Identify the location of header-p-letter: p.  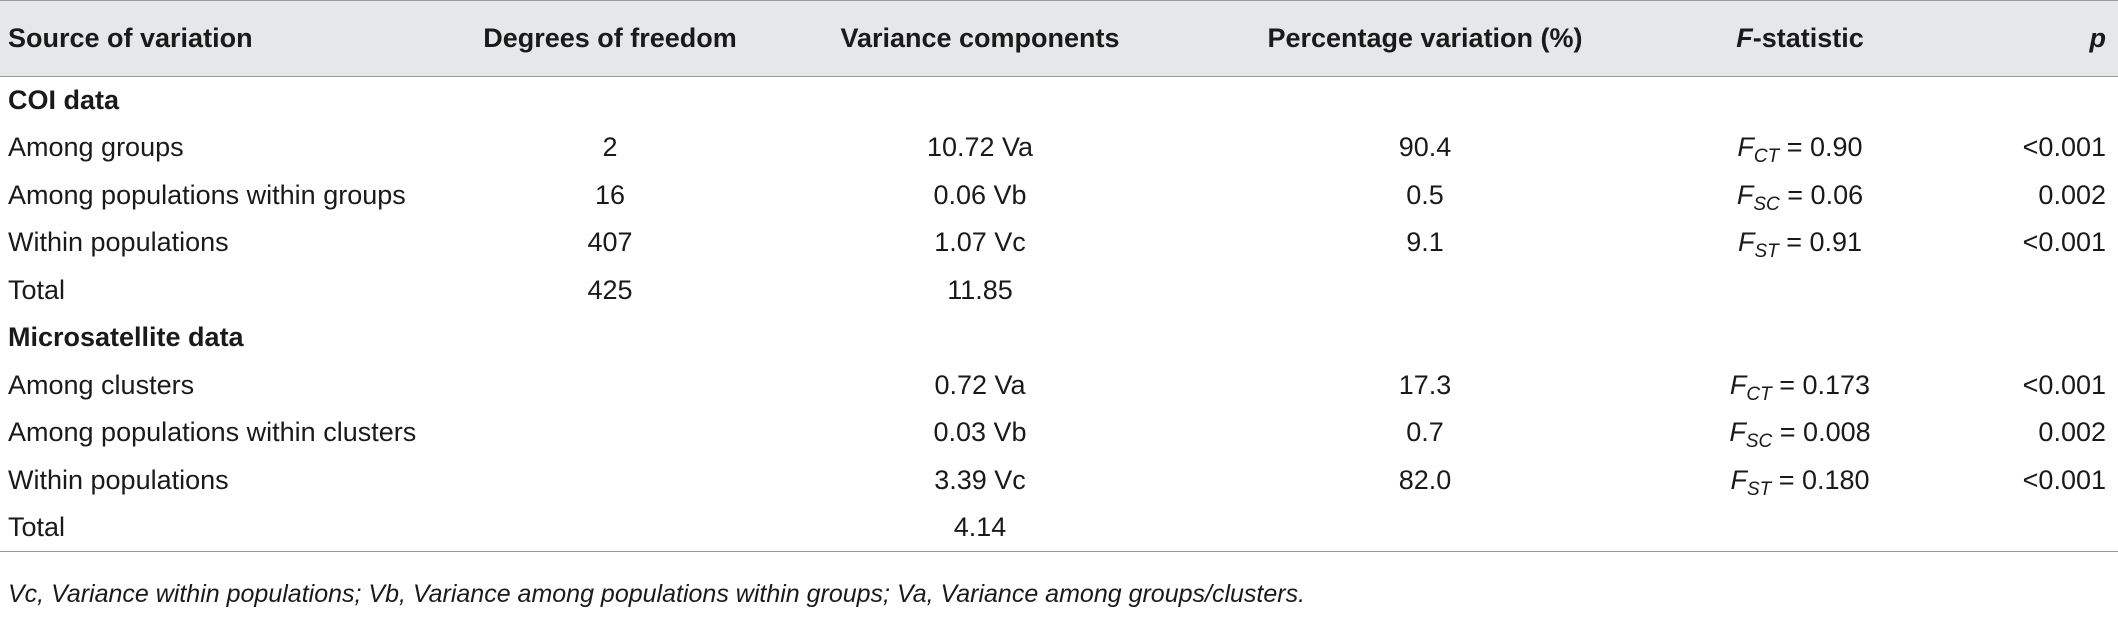
(2098, 38).